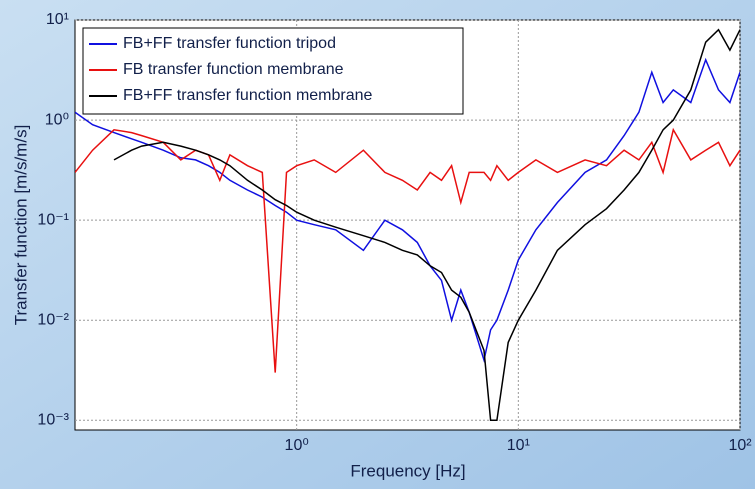 The width and height of the screenshot is (755, 489). Describe the element at coordinates (248, 95) in the screenshot. I see `legend-label: FB+FF transfer function membrane` at that location.